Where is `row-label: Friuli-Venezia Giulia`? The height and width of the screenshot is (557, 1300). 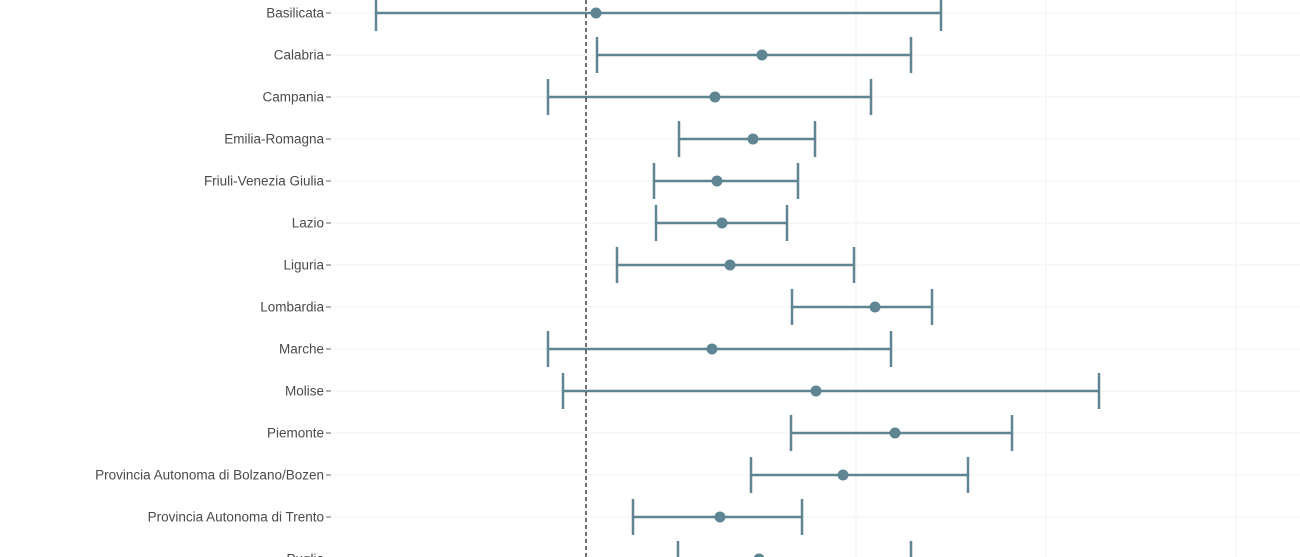 row-label: Friuli-Venezia Giulia is located at coordinates (264, 181).